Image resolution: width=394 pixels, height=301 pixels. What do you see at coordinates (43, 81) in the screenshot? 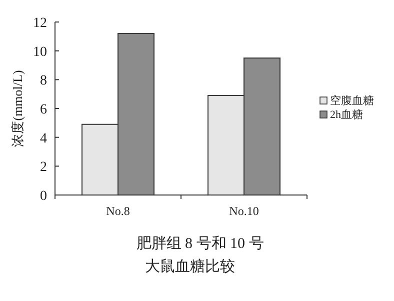
I see `y-tick-label: 8` at bounding box center [43, 81].